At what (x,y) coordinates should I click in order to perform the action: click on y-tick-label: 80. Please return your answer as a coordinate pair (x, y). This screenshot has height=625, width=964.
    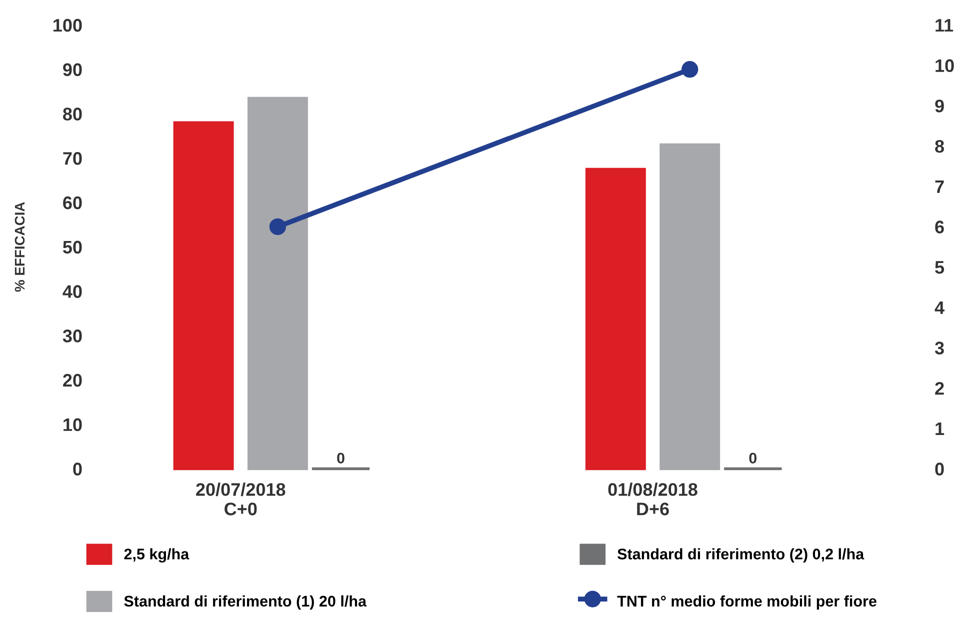
    Looking at the image, I should click on (72, 114).